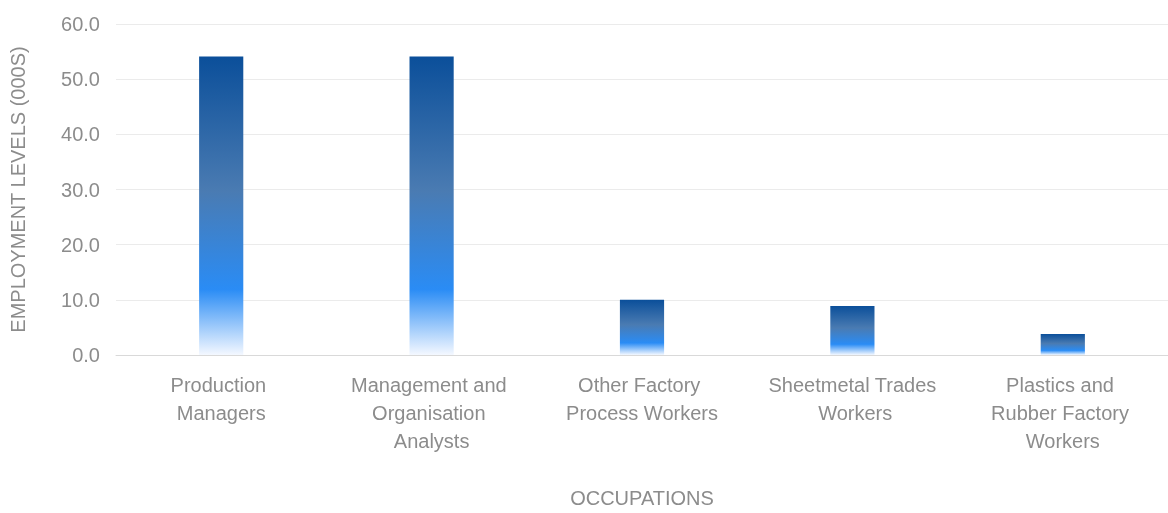 This screenshot has height=513, width=1168. Describe the element at coordinates (221, 399) in the screenshot. I see `x-tick-label: Production Managers` at that location.